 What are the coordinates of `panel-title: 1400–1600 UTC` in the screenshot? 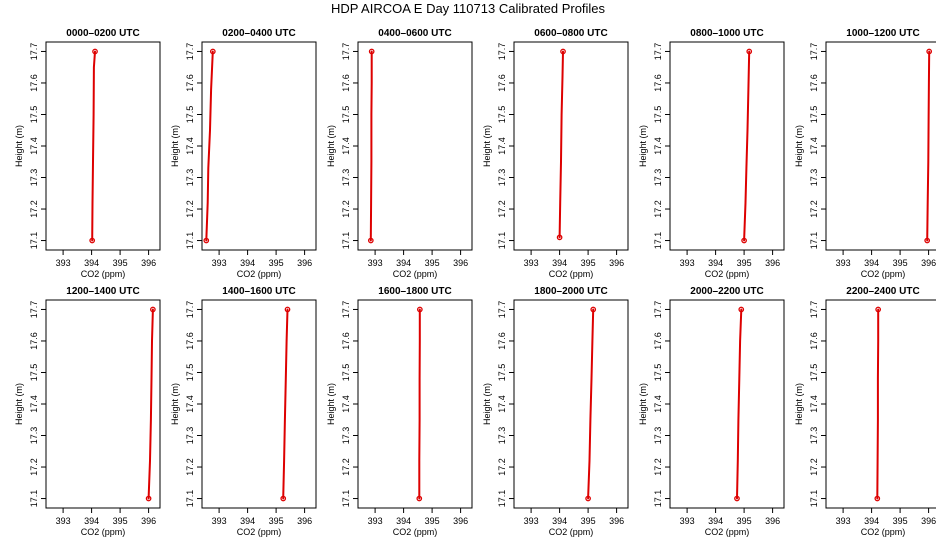 It's located at (258, 291).